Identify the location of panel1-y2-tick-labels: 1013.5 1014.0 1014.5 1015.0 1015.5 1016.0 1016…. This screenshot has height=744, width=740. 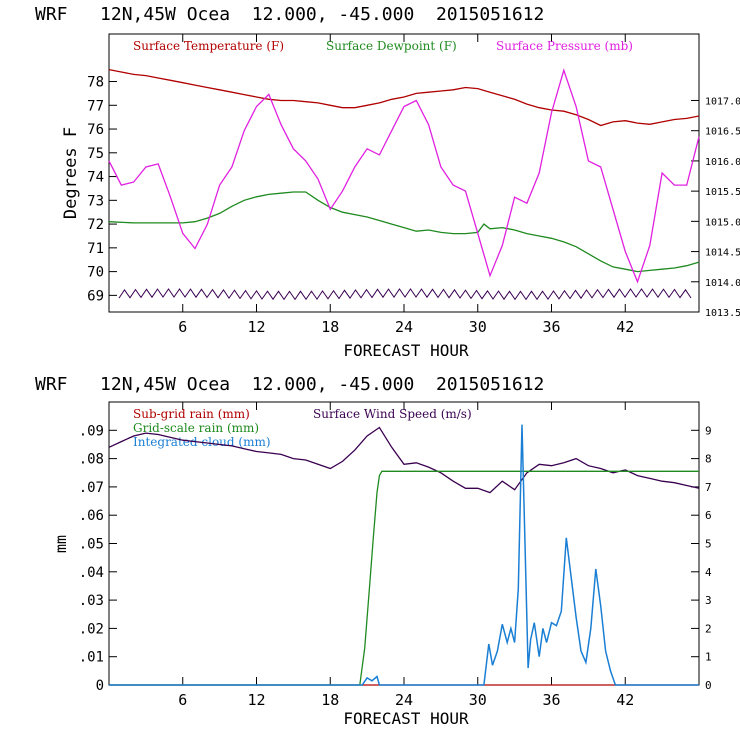
(722, 207).